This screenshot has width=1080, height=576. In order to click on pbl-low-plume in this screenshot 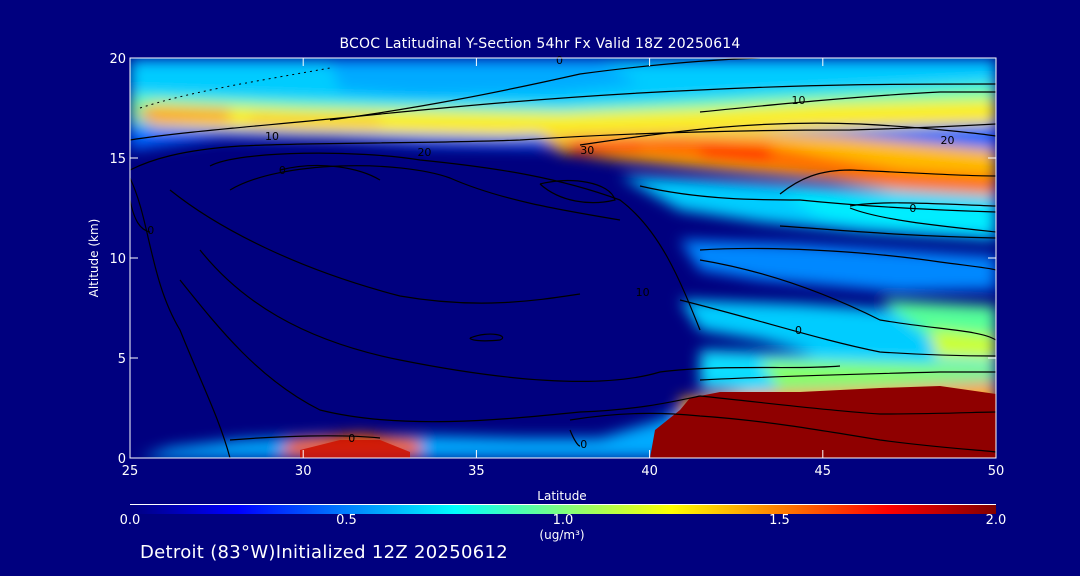, I will do `click(355, 449)`.